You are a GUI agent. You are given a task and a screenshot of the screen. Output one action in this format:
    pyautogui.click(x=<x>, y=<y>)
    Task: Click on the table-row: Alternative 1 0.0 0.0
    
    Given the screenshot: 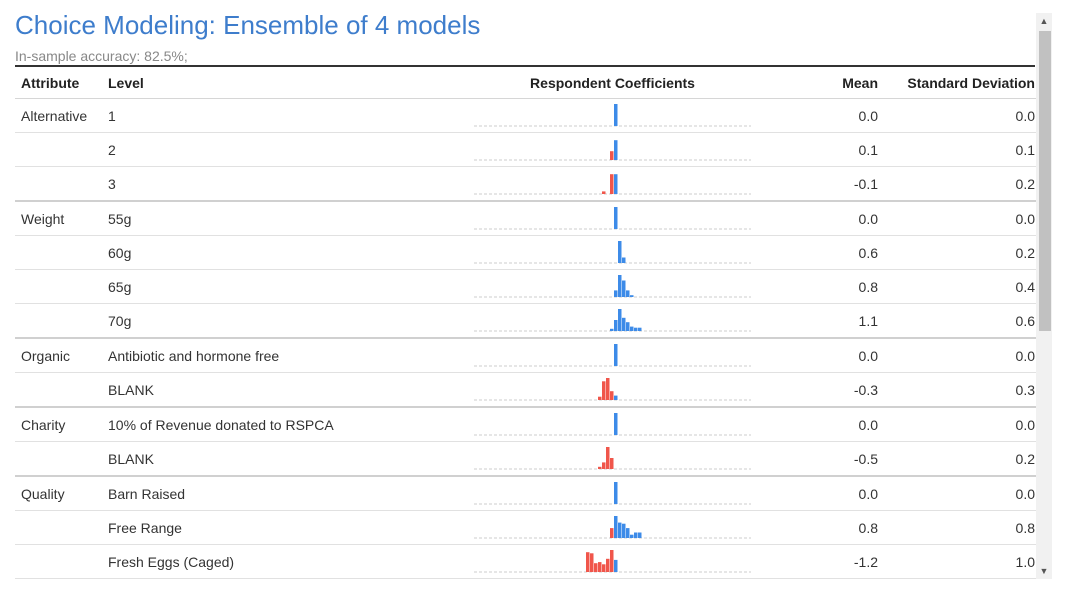 What is the action you would take?
    pyautogui.click(x=525, y=115)
    